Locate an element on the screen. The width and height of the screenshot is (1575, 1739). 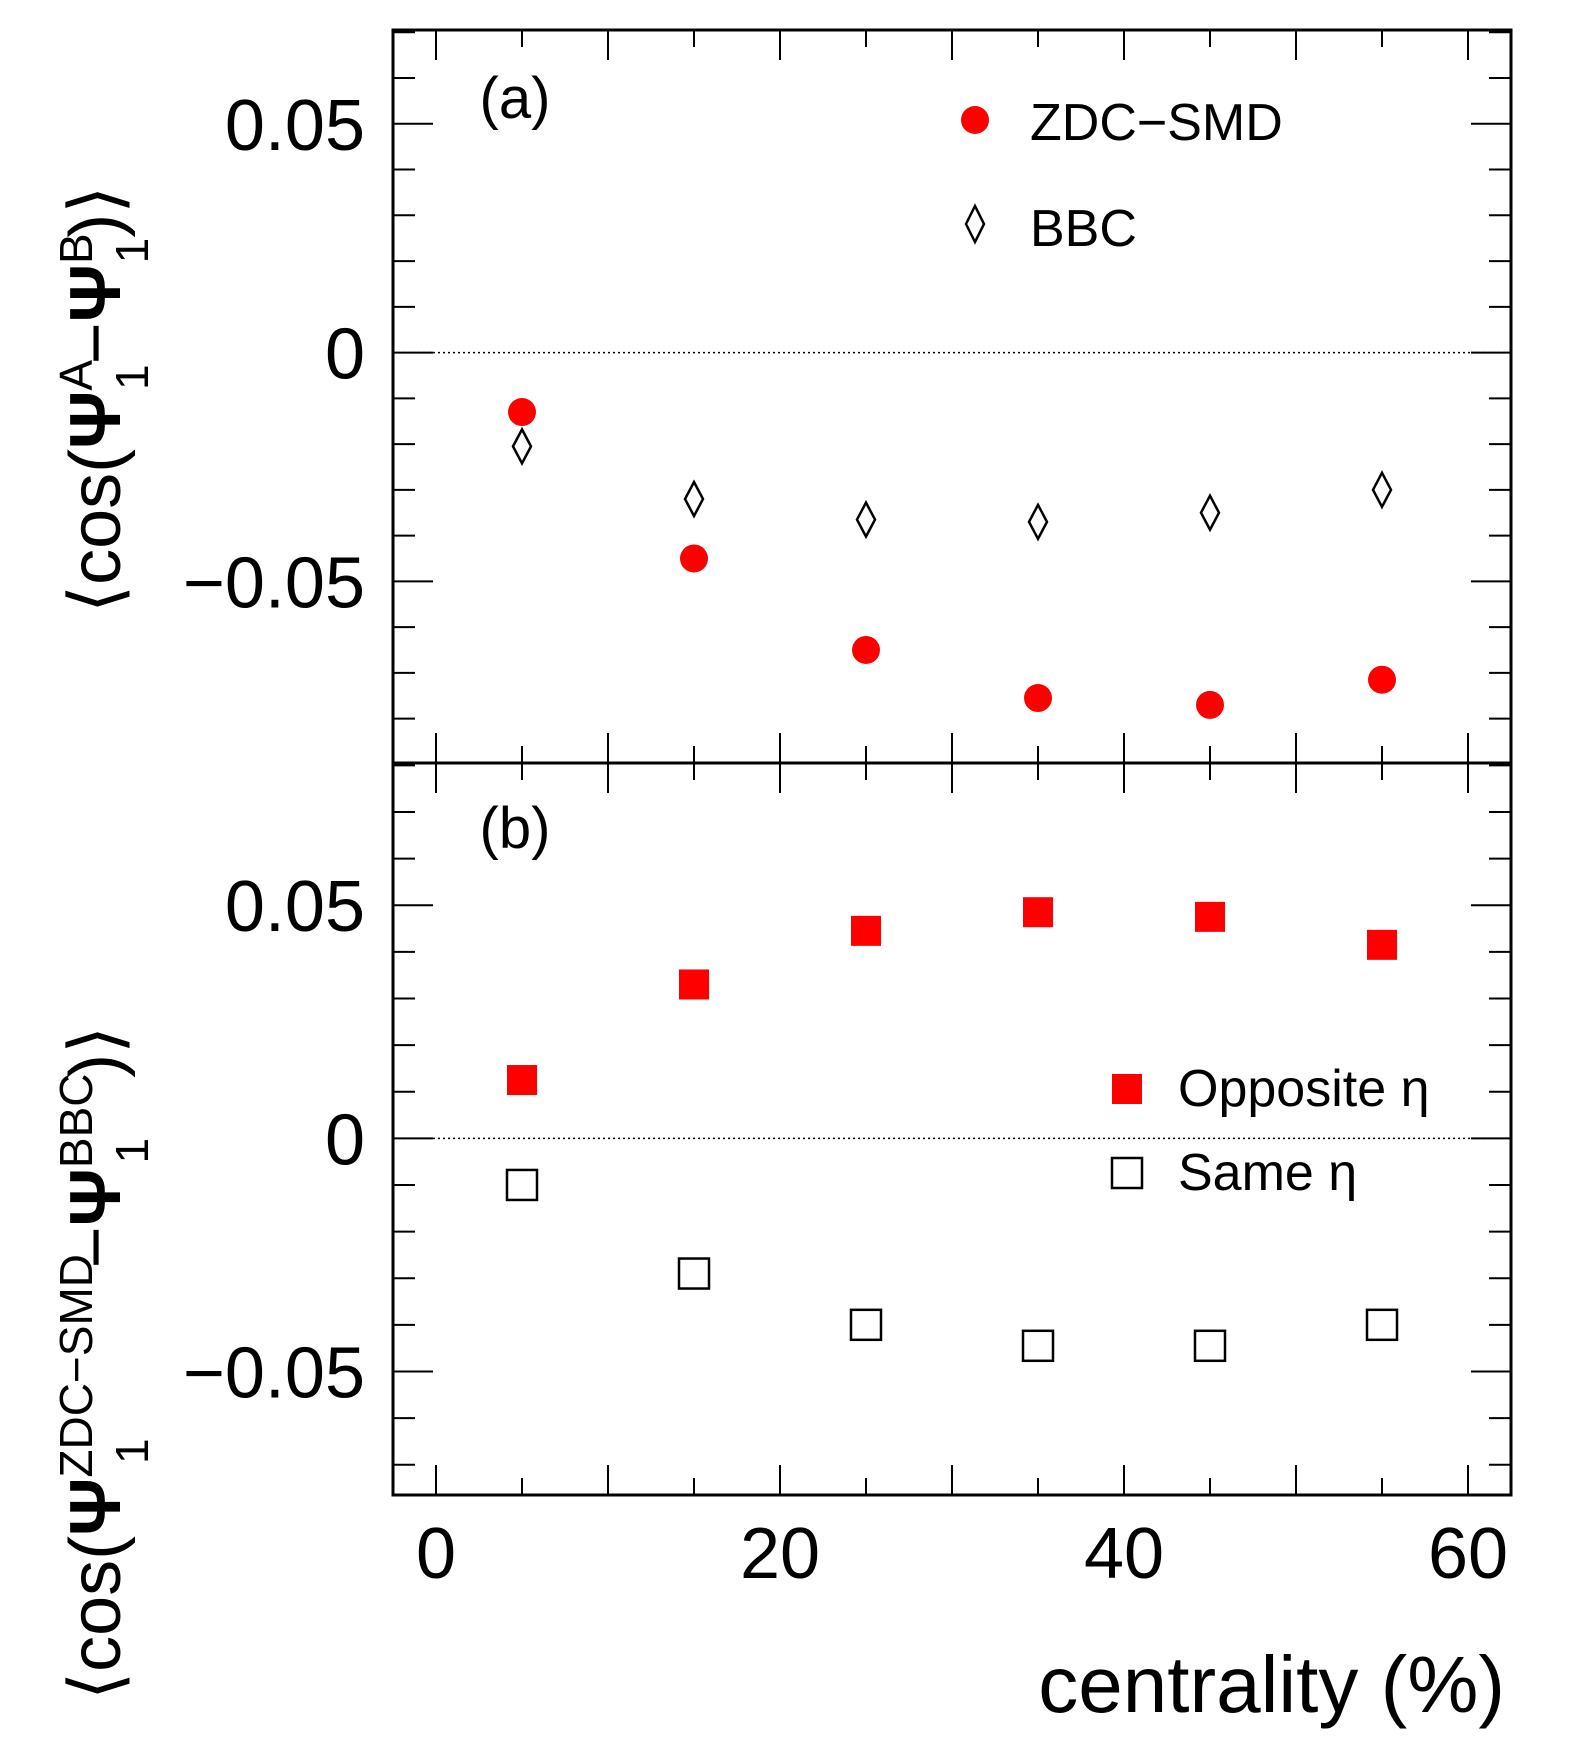
panel-a-legend: ZDC−SMD BBC is located at coordinates (1122, 176).